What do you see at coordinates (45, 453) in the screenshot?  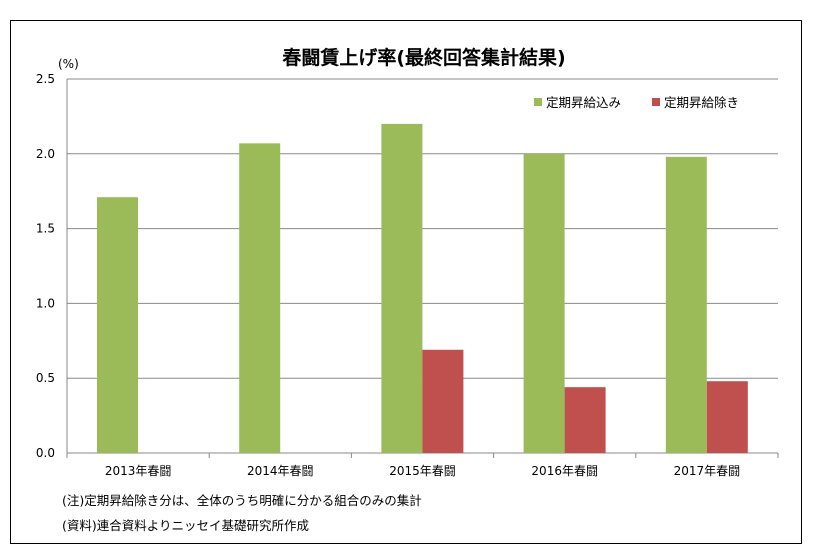 I see `y-tick-label: 0.0` at bounding box center [45, 453].